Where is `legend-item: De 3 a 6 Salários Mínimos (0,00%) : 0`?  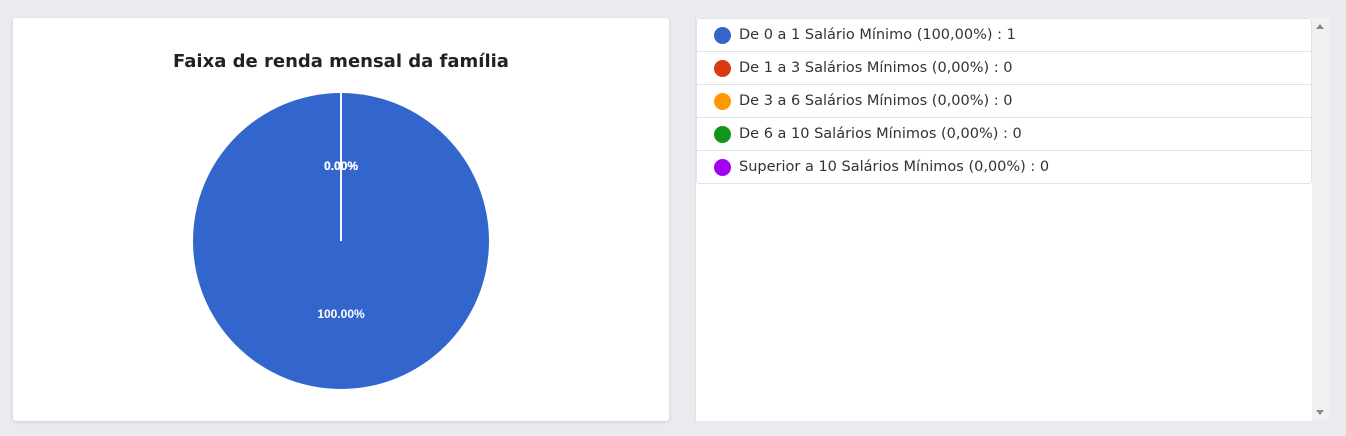 legend-item: De 3 a 6 Salários Mínimos (0,00%) : 0 is located at coordinates (1004, 101).